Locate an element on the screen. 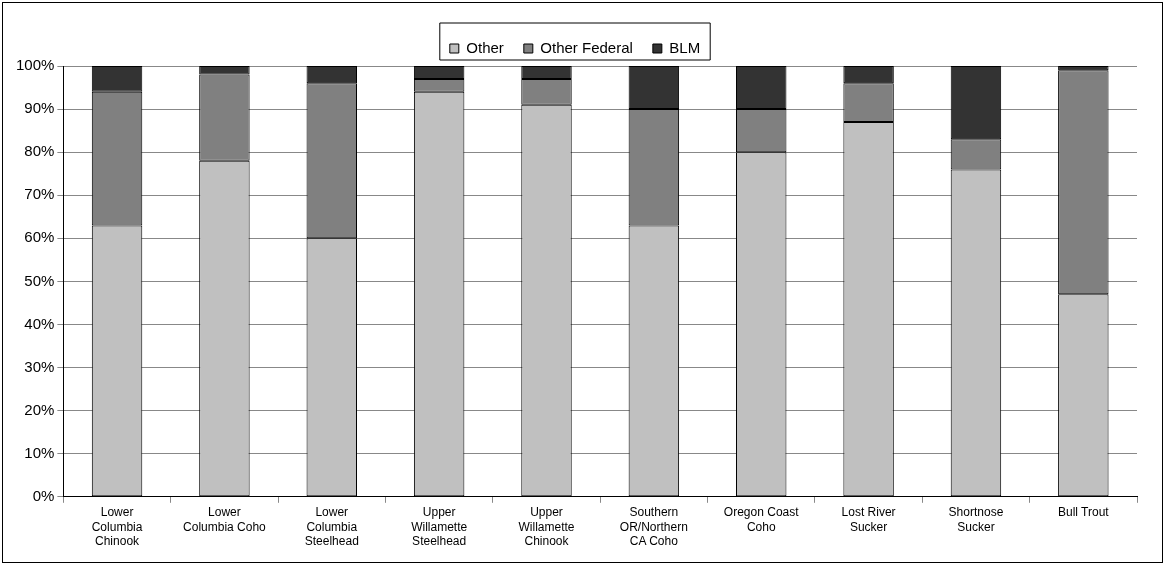 The image size is (1167, 567). x-tick-label: Upper Willamette Chinook is located at coordinates (546, 527).